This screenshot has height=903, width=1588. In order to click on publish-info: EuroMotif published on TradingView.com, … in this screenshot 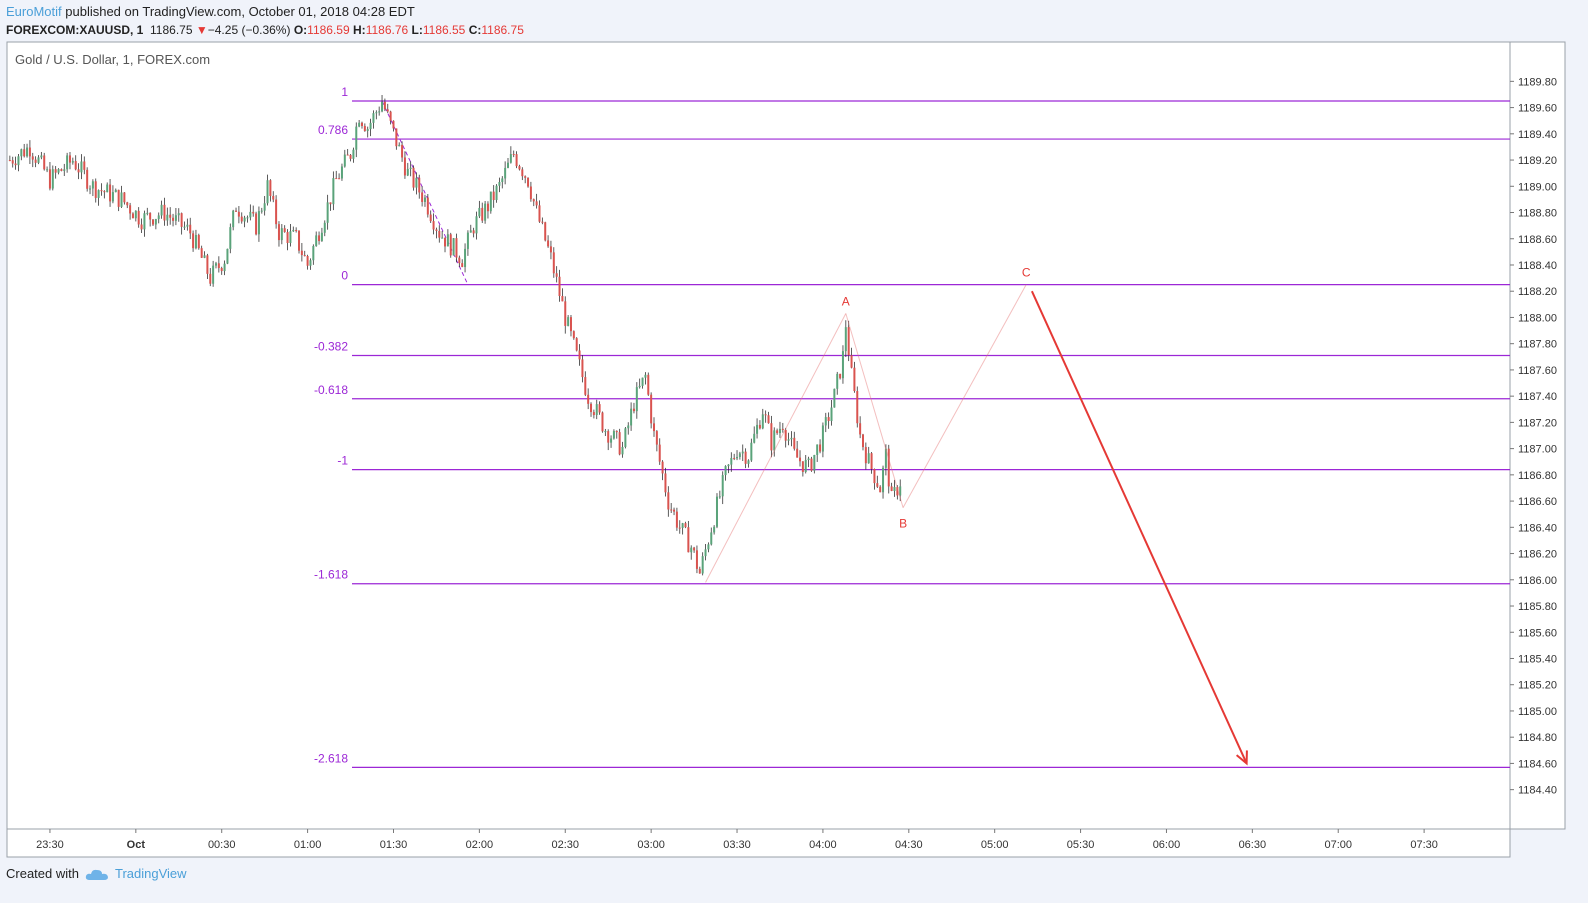, I will do `click(210, 12)`.